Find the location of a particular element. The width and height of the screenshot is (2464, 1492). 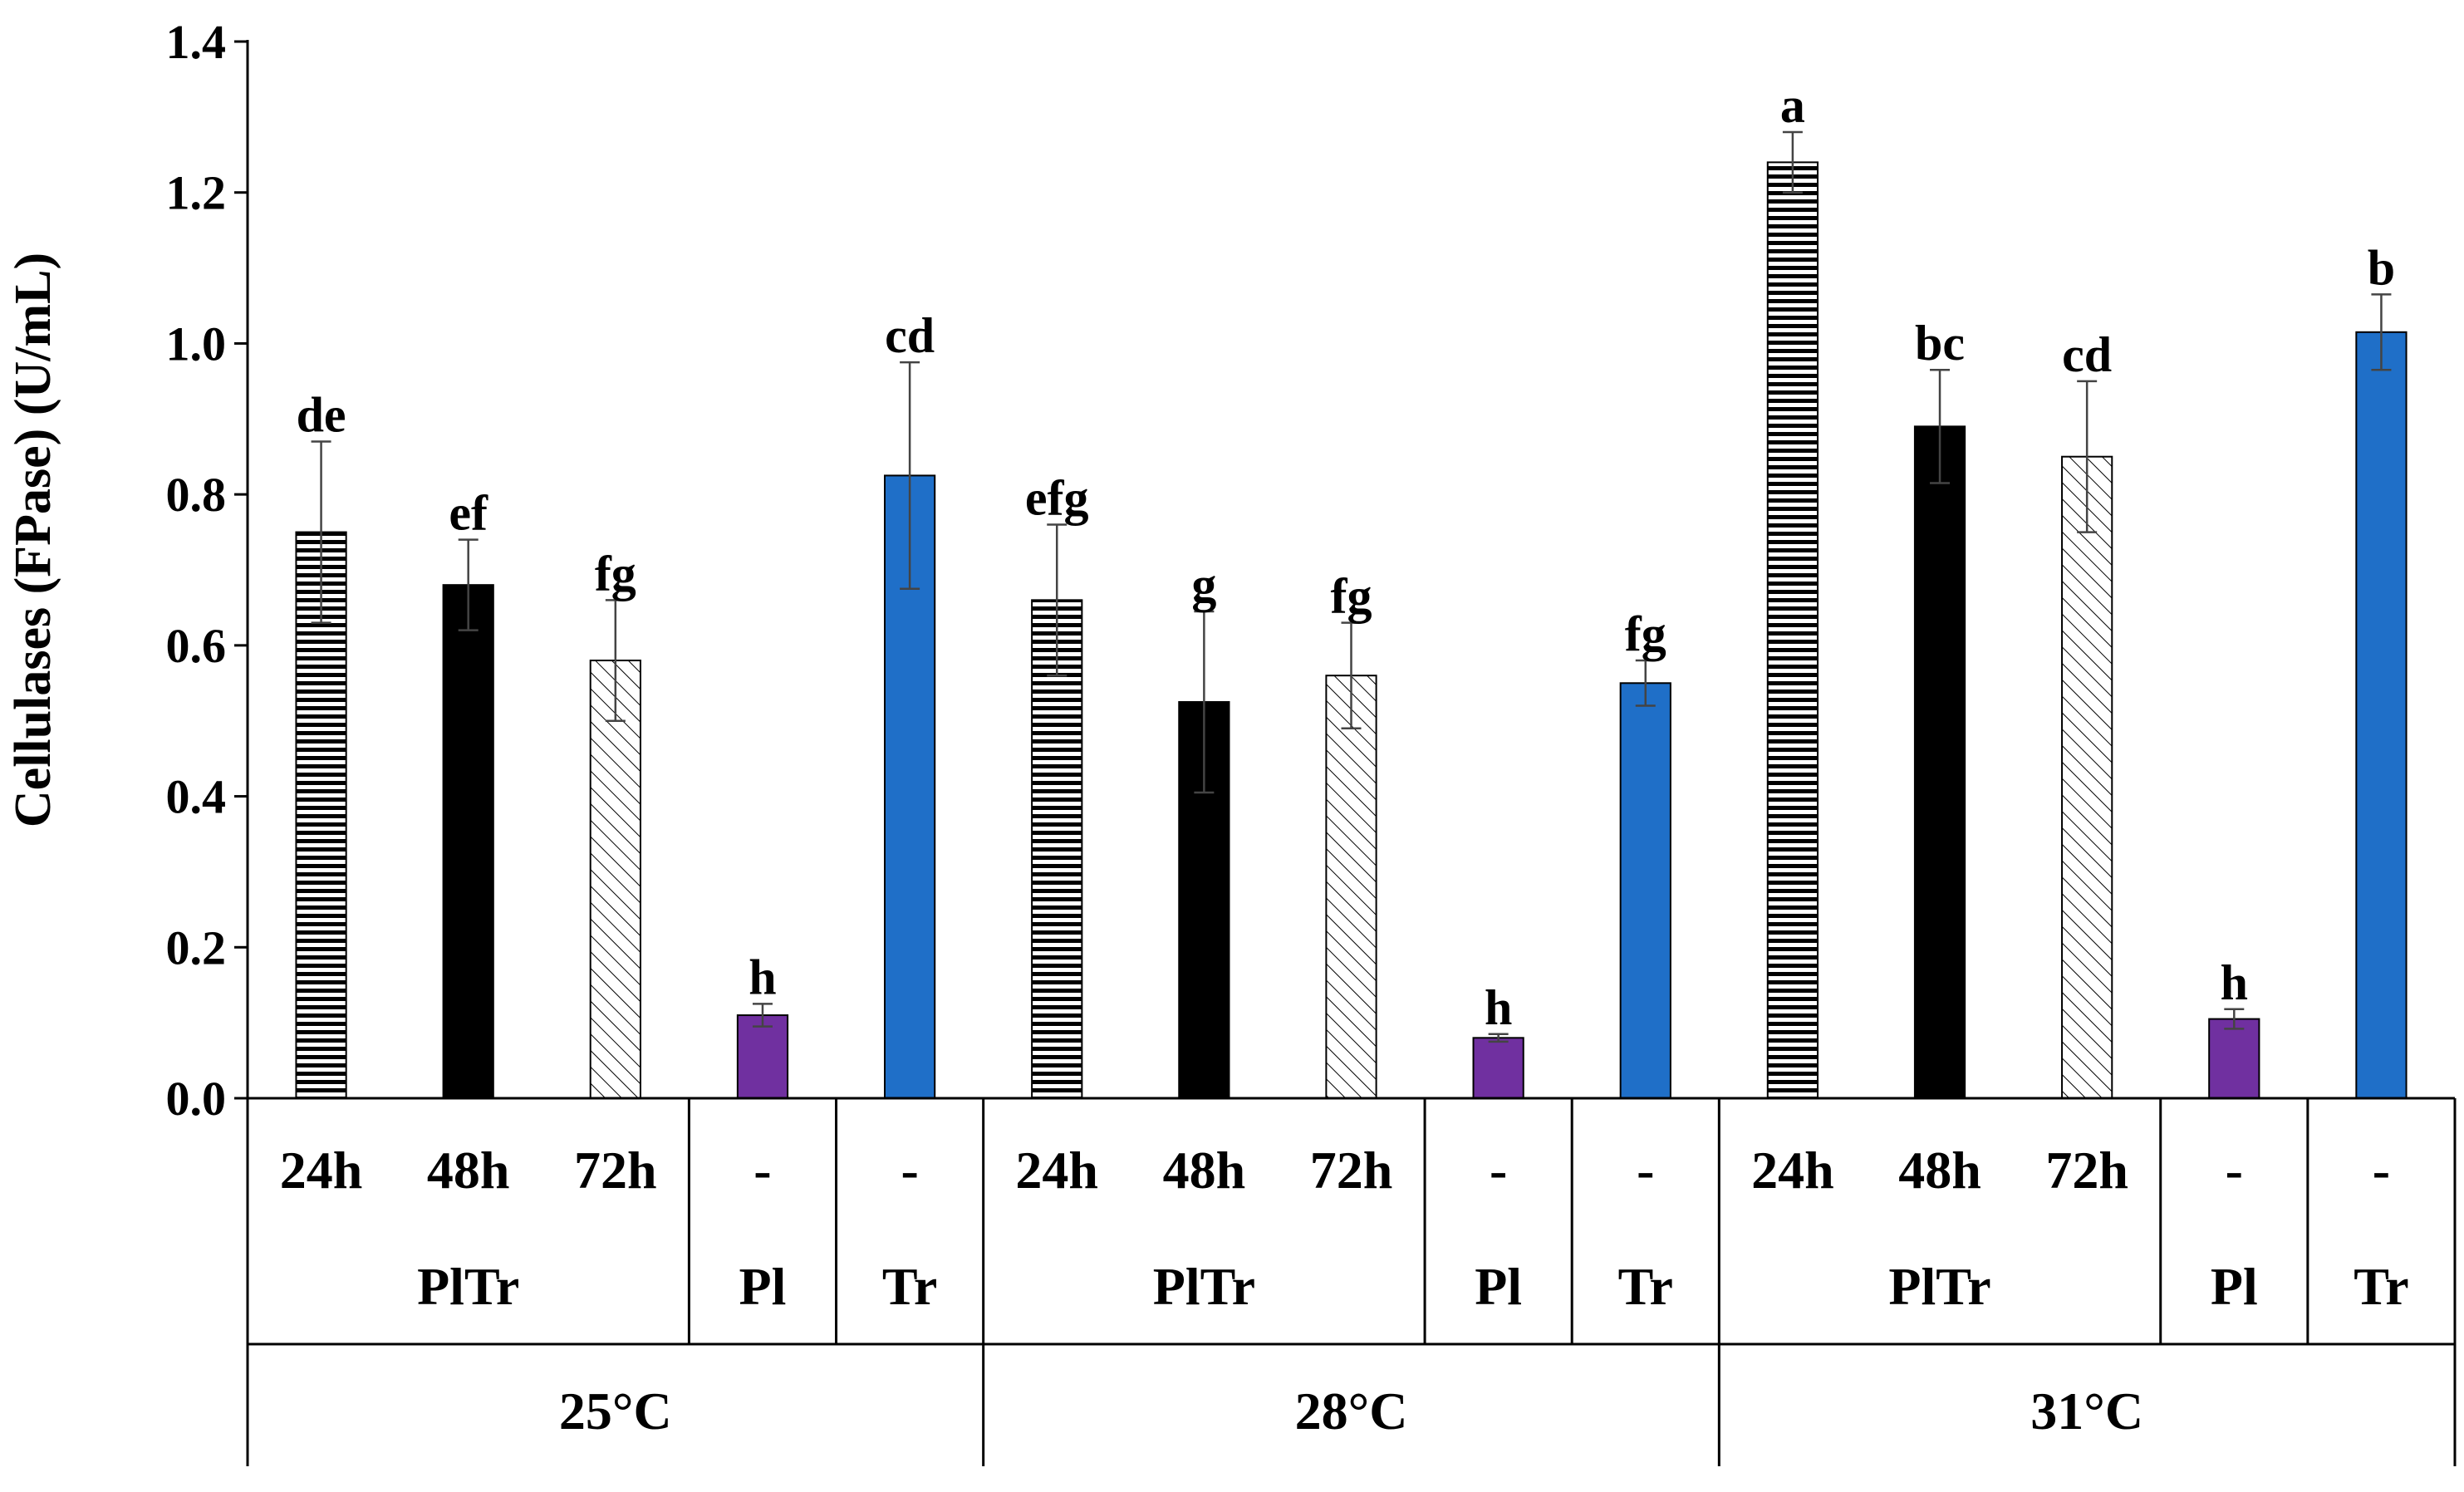

temperature-label: 31°C is located at coordinates (2086, 1411).